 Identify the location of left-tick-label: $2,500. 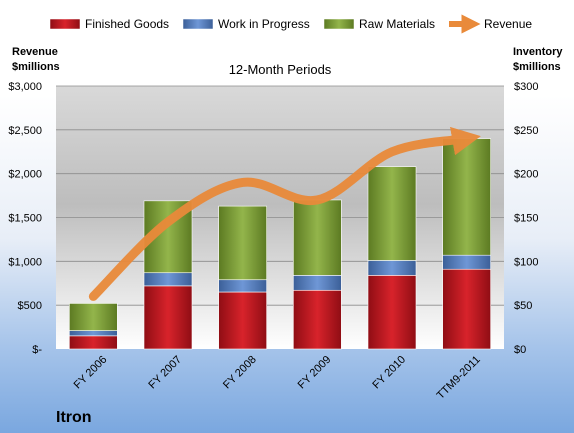
(25, 131).